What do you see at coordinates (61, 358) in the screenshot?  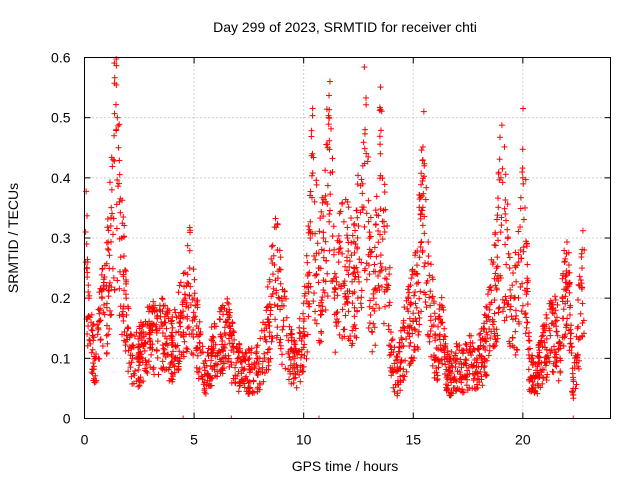 I see `y-tick-label: 0.1` at bounding box center [61, 358].